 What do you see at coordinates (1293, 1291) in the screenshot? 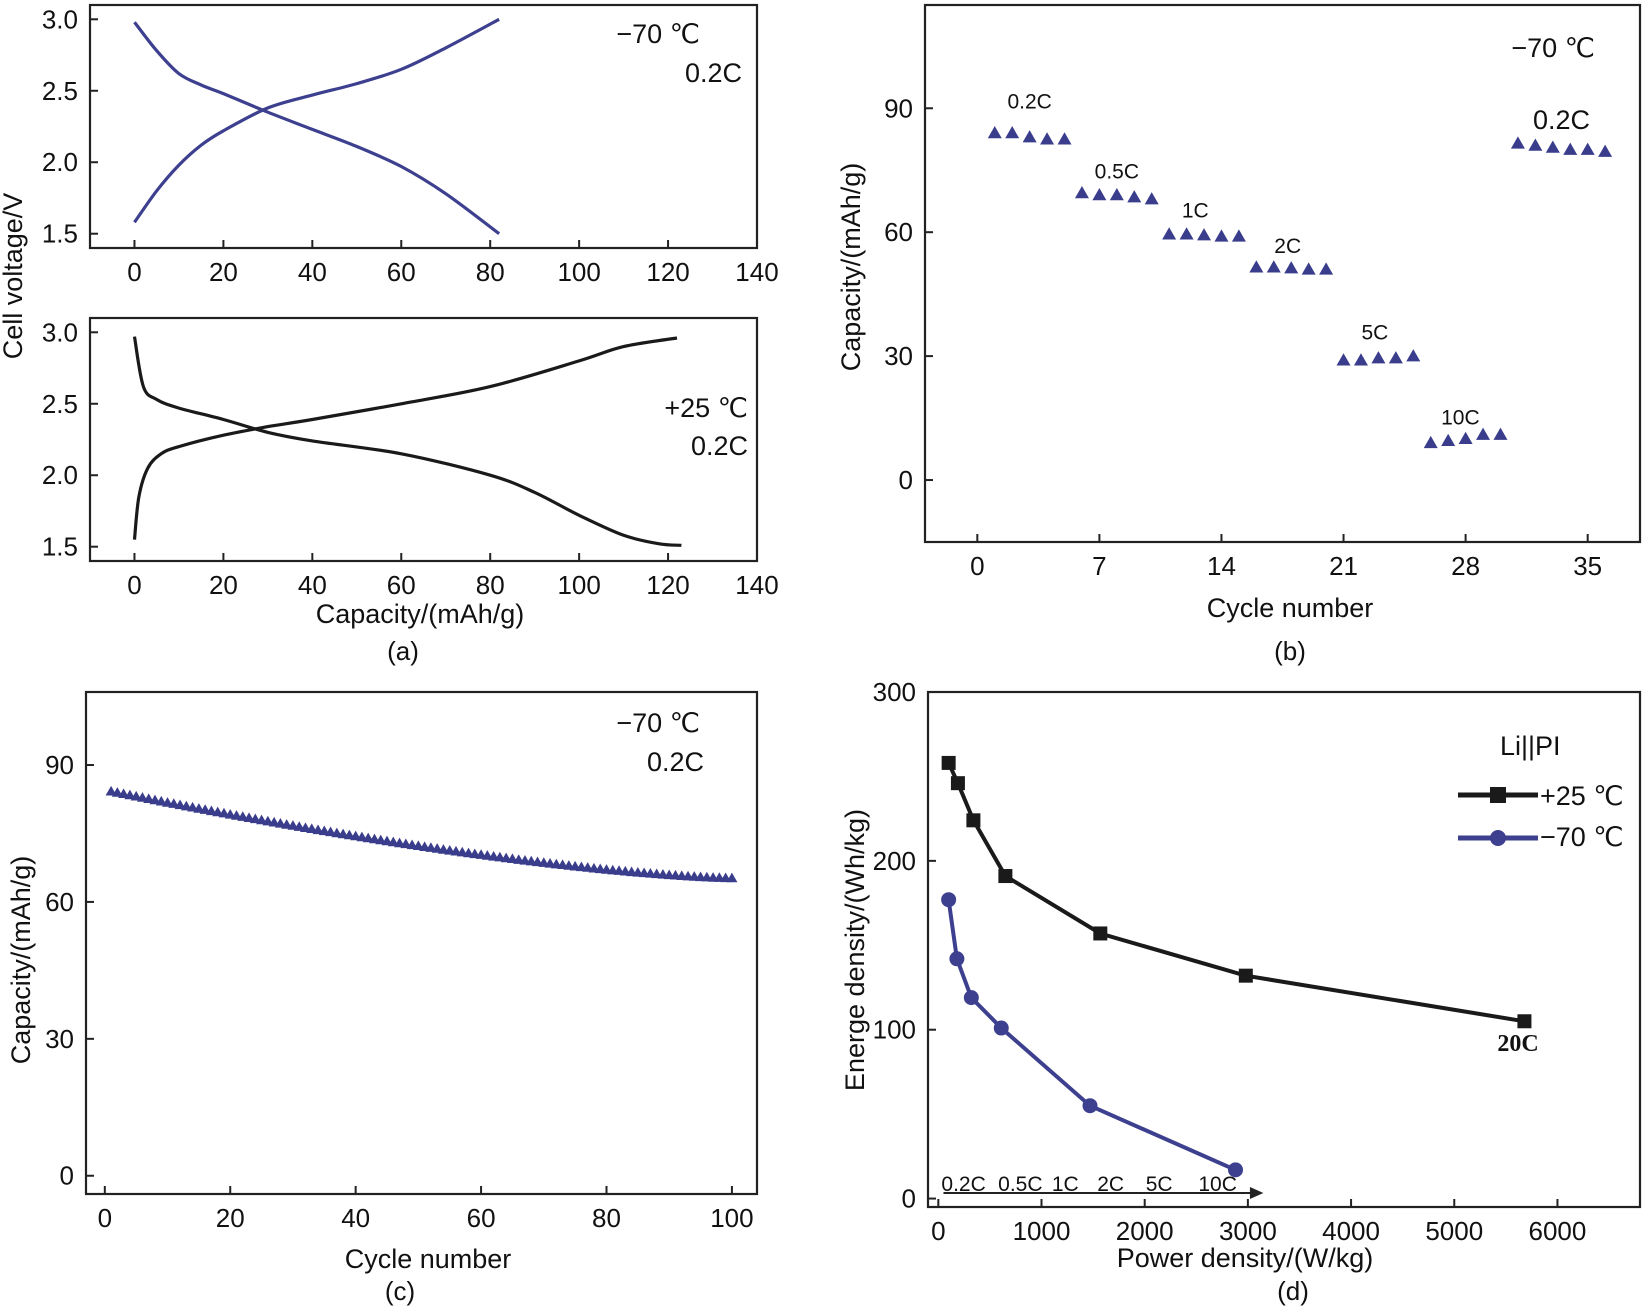
I see `panel-label: (d)` at bounding box center [1293, 1291].